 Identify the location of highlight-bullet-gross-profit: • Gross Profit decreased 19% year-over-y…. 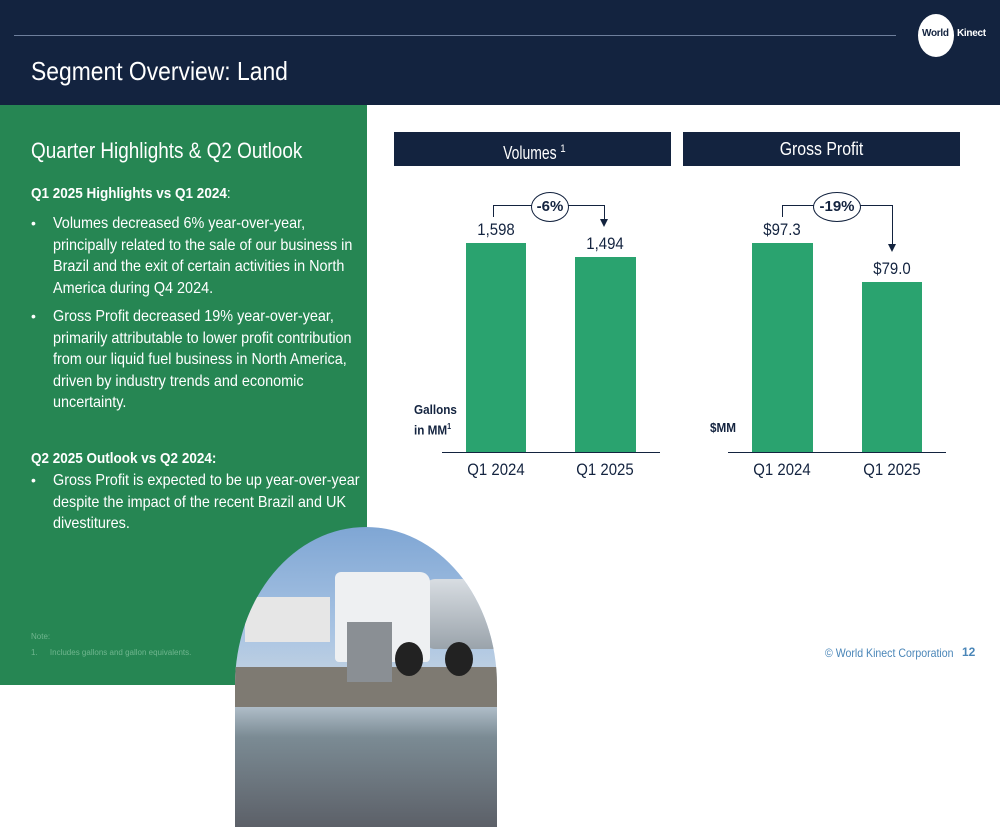
(196, 360).